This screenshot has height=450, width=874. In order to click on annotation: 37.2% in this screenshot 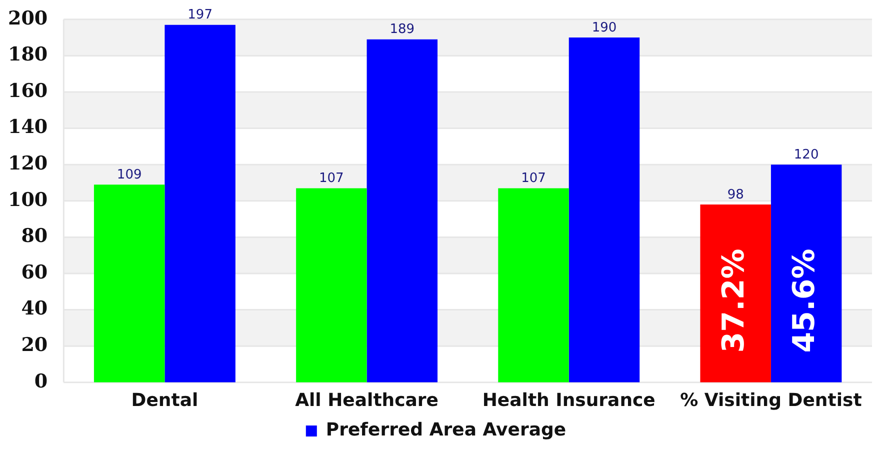, I will do `click(734, 300)`.